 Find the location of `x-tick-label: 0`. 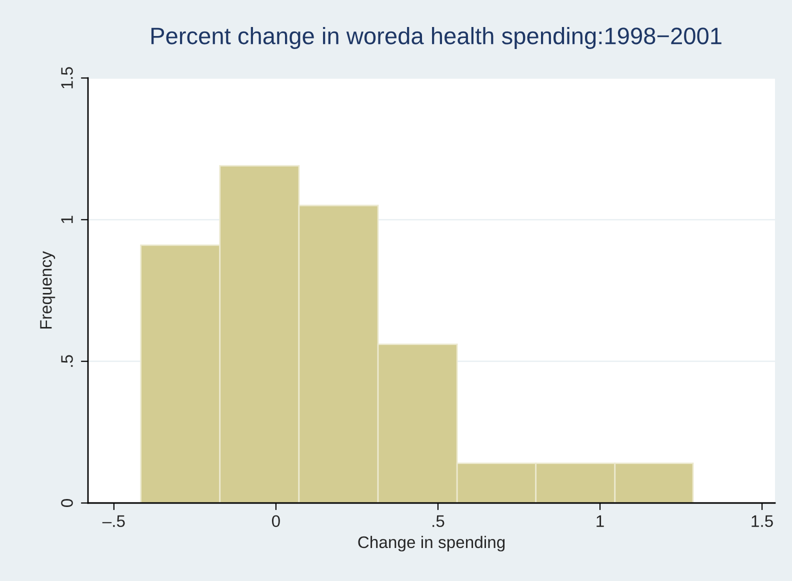

x-tick-label: 0 is located at coordinates (276, 521).